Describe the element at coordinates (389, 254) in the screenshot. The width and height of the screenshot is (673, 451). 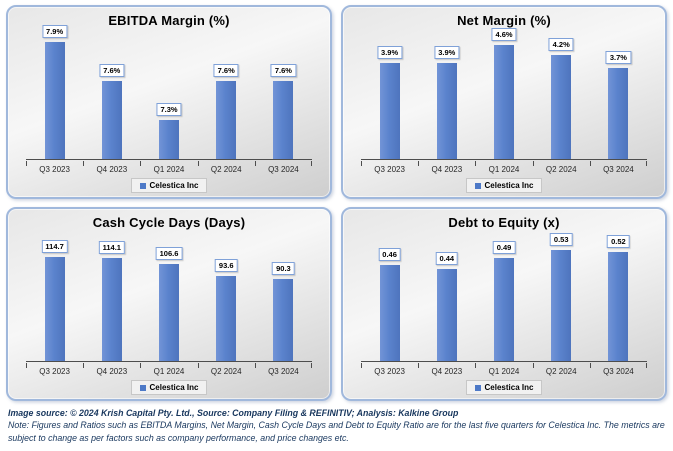
I see `data-label: 0.46` at that location.